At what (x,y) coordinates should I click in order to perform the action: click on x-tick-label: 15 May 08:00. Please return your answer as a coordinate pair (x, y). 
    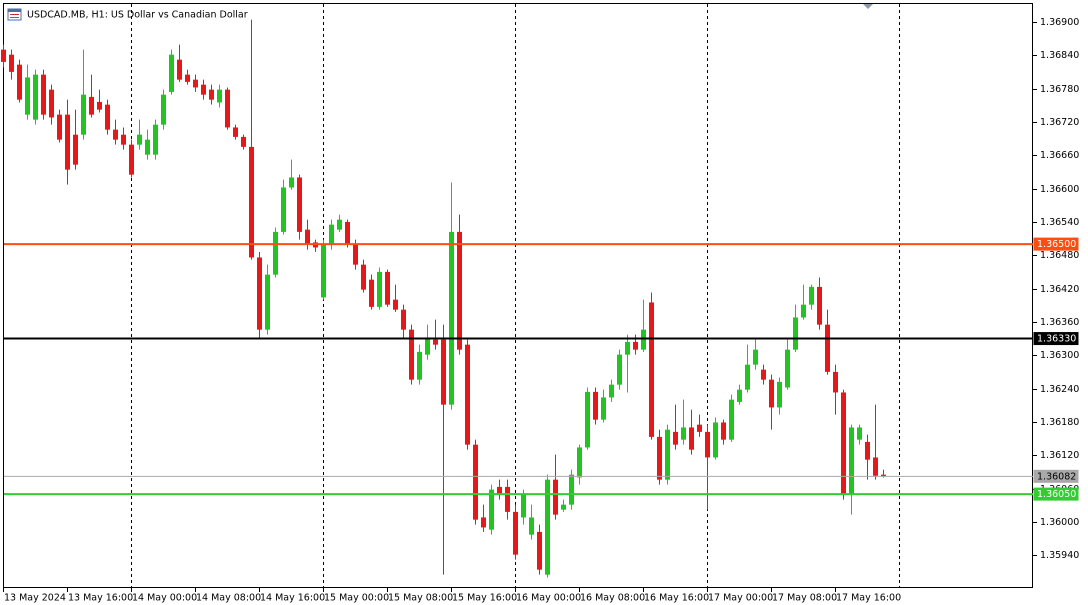
    Looking at the image, I should click on (420, 598).